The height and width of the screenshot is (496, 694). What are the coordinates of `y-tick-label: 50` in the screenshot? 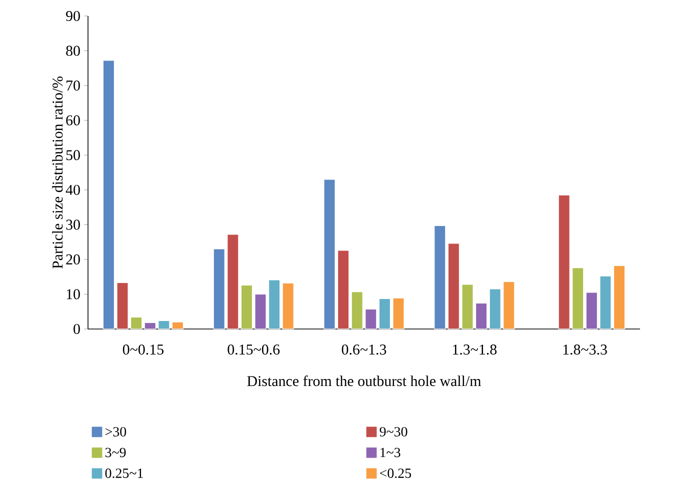 It's located at (73, 155).